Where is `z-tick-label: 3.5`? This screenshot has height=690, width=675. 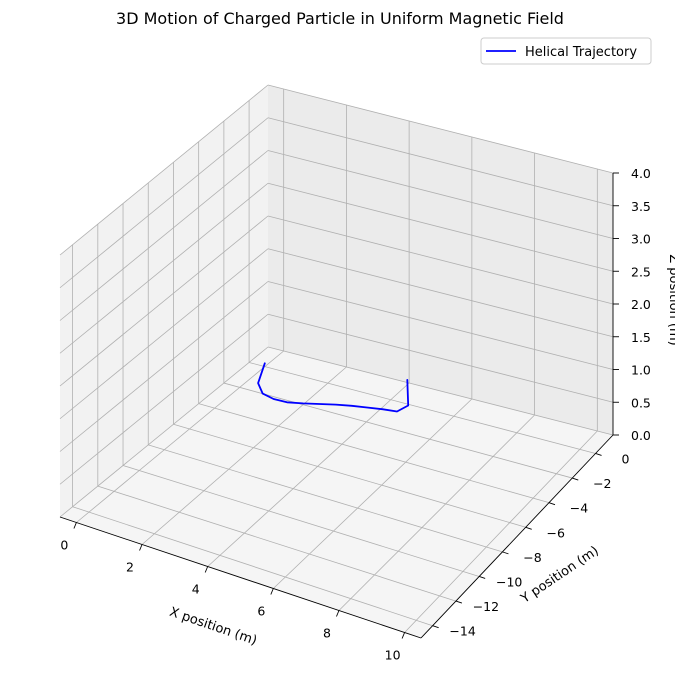 z-tick-label: 3.5 is located at coordinates (641, 206).